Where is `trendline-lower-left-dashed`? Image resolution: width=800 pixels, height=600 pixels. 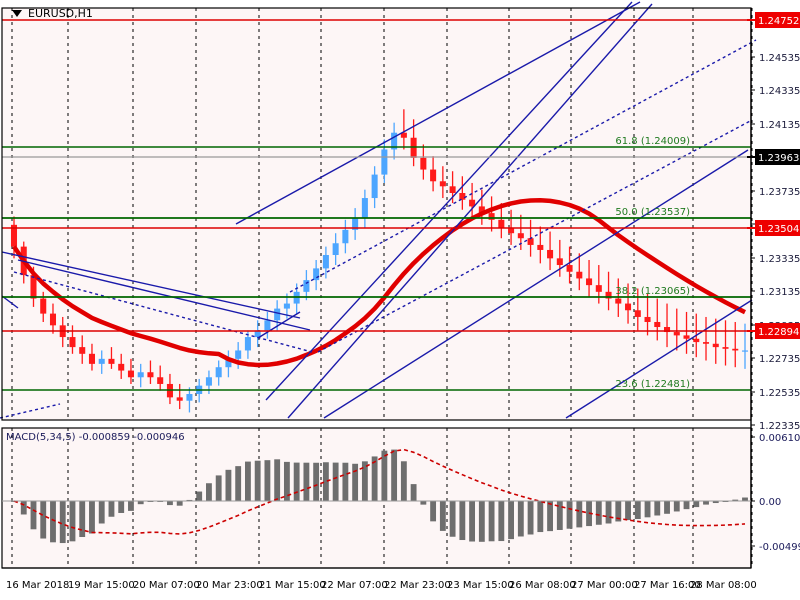
trendline-lower-left-dashed is located at coordinates (30, 411).